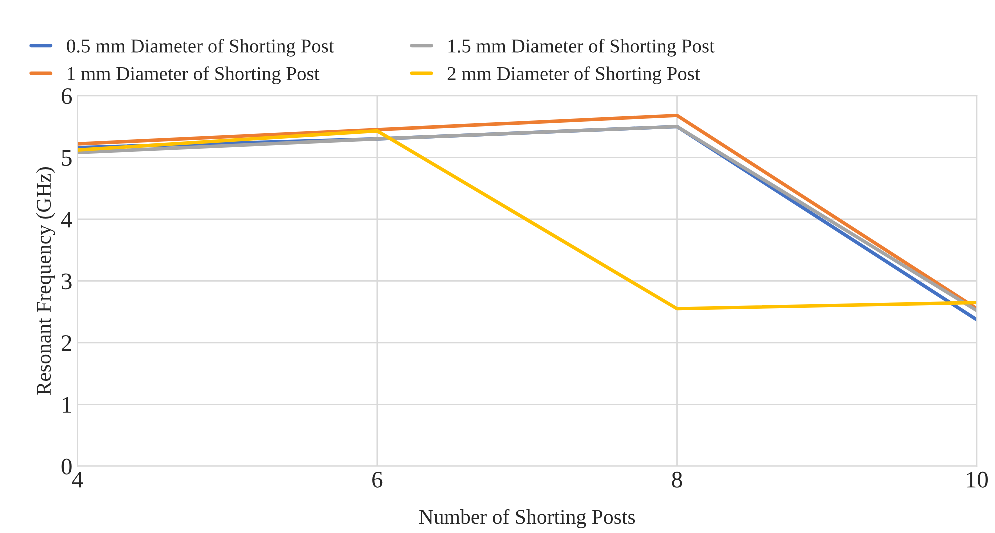  What do you see at coordinates (67, 96) in the screenshot?
I see `y-tick-label: 6` at bounding box center [67, 96].